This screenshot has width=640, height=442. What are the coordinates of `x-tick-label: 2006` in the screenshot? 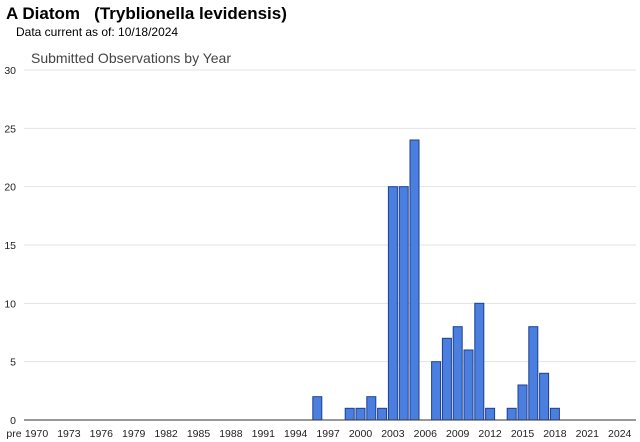 It's located at (426, 434).